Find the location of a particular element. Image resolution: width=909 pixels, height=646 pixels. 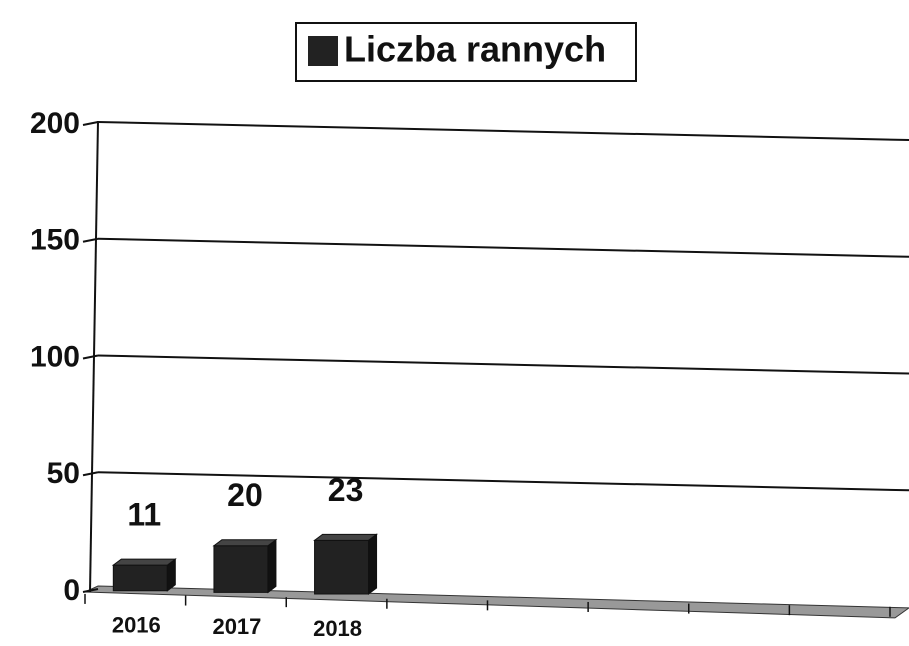

data-label: 23 is located at coordinates (346, 490).